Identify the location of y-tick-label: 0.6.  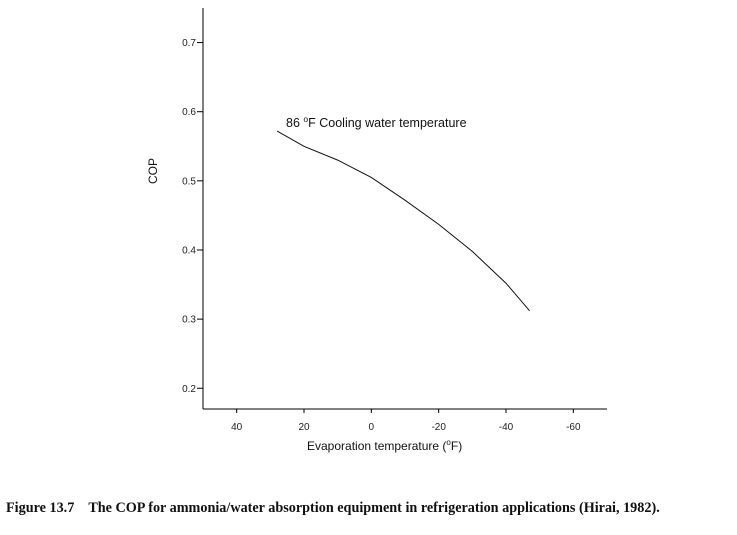
(189, 112).